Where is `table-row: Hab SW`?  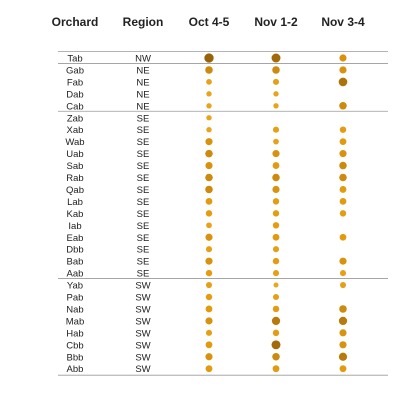 table-row: Hab SW is located at coordinates (206, 333).